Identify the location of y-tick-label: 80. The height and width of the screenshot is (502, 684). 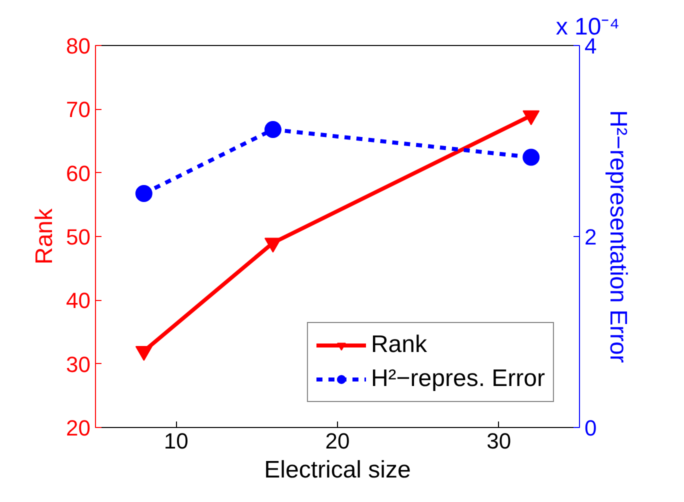
(78, 46).